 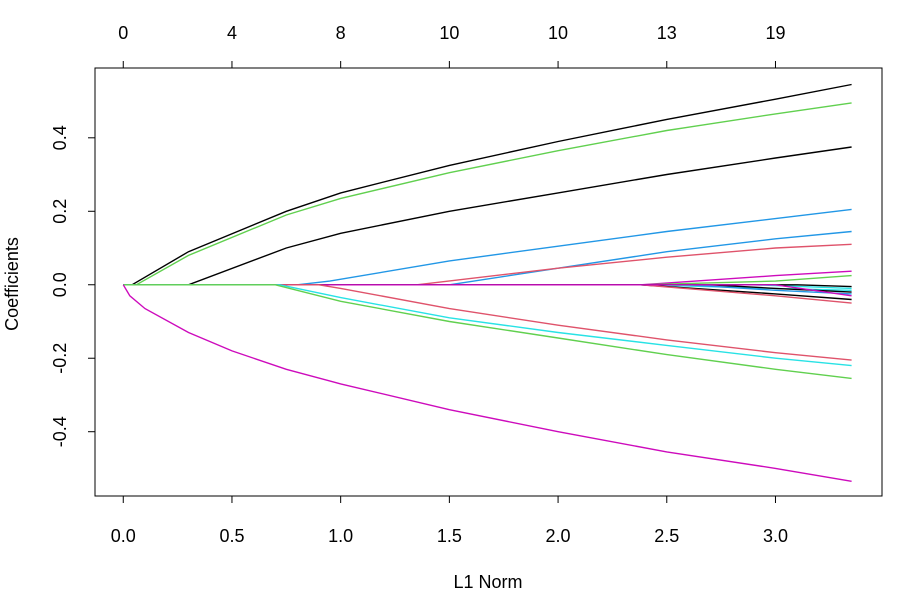 I want to click on y-axis: -0.4 -0.2 0.0 0.2 0.4, so click(x=73, y=286).